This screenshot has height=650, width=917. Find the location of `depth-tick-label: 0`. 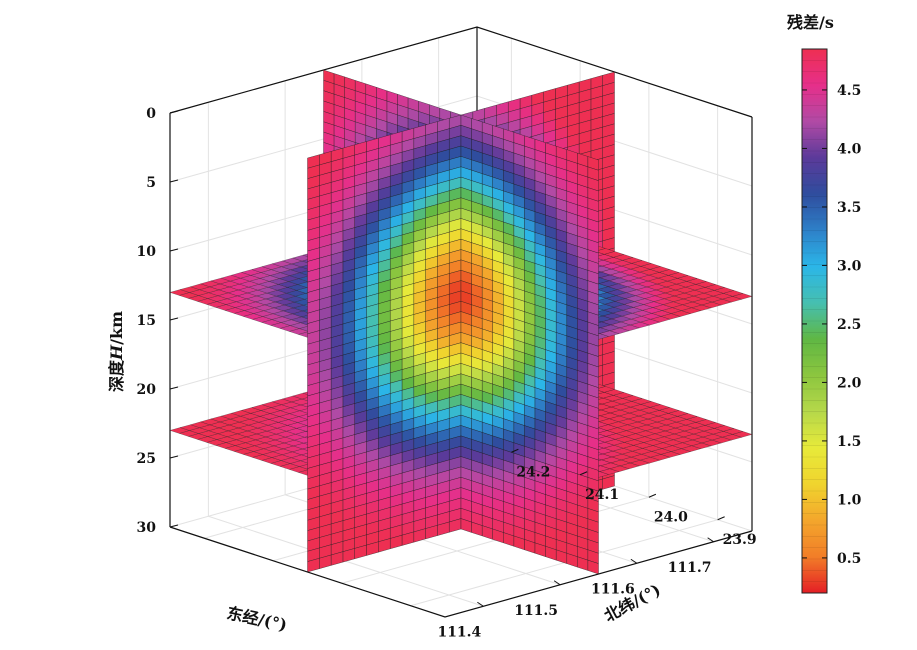

depth-tick-label: 0 is located at coordinates (151, 114).